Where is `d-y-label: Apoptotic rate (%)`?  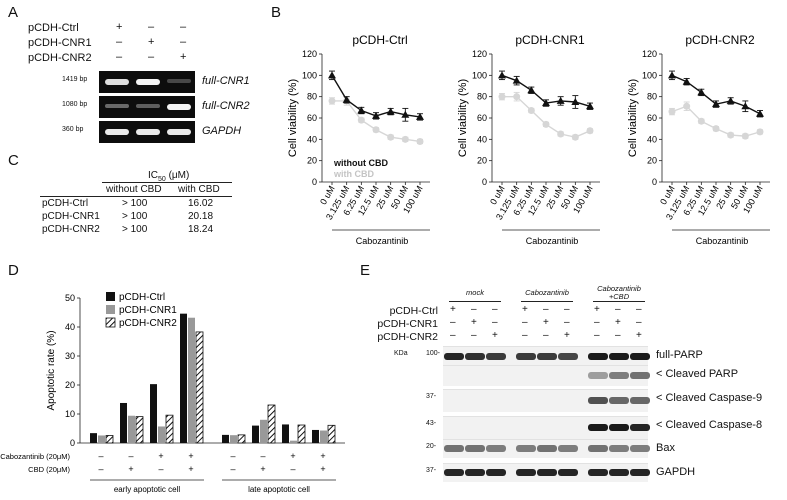
d-y-label: Apoptotic rate (%) is located at coordinates (51, 370).